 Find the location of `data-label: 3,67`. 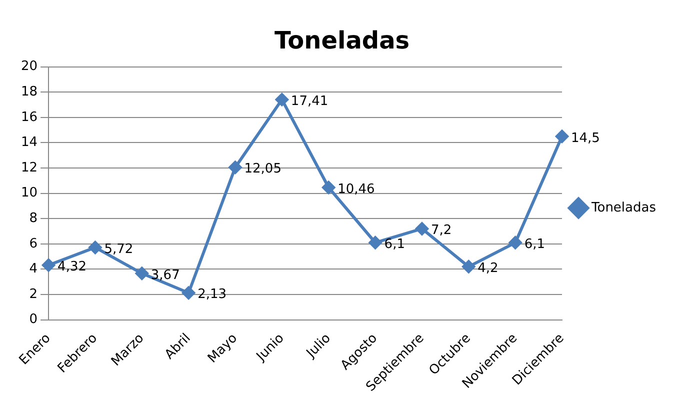

data-label: 3,67 is located at coordinates (165, 275).